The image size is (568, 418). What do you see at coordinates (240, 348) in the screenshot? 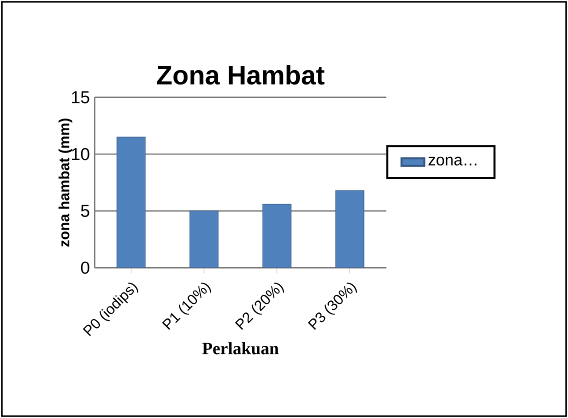
I see `x-axis-title: Perlakuan` at bounding box center [240, 348].